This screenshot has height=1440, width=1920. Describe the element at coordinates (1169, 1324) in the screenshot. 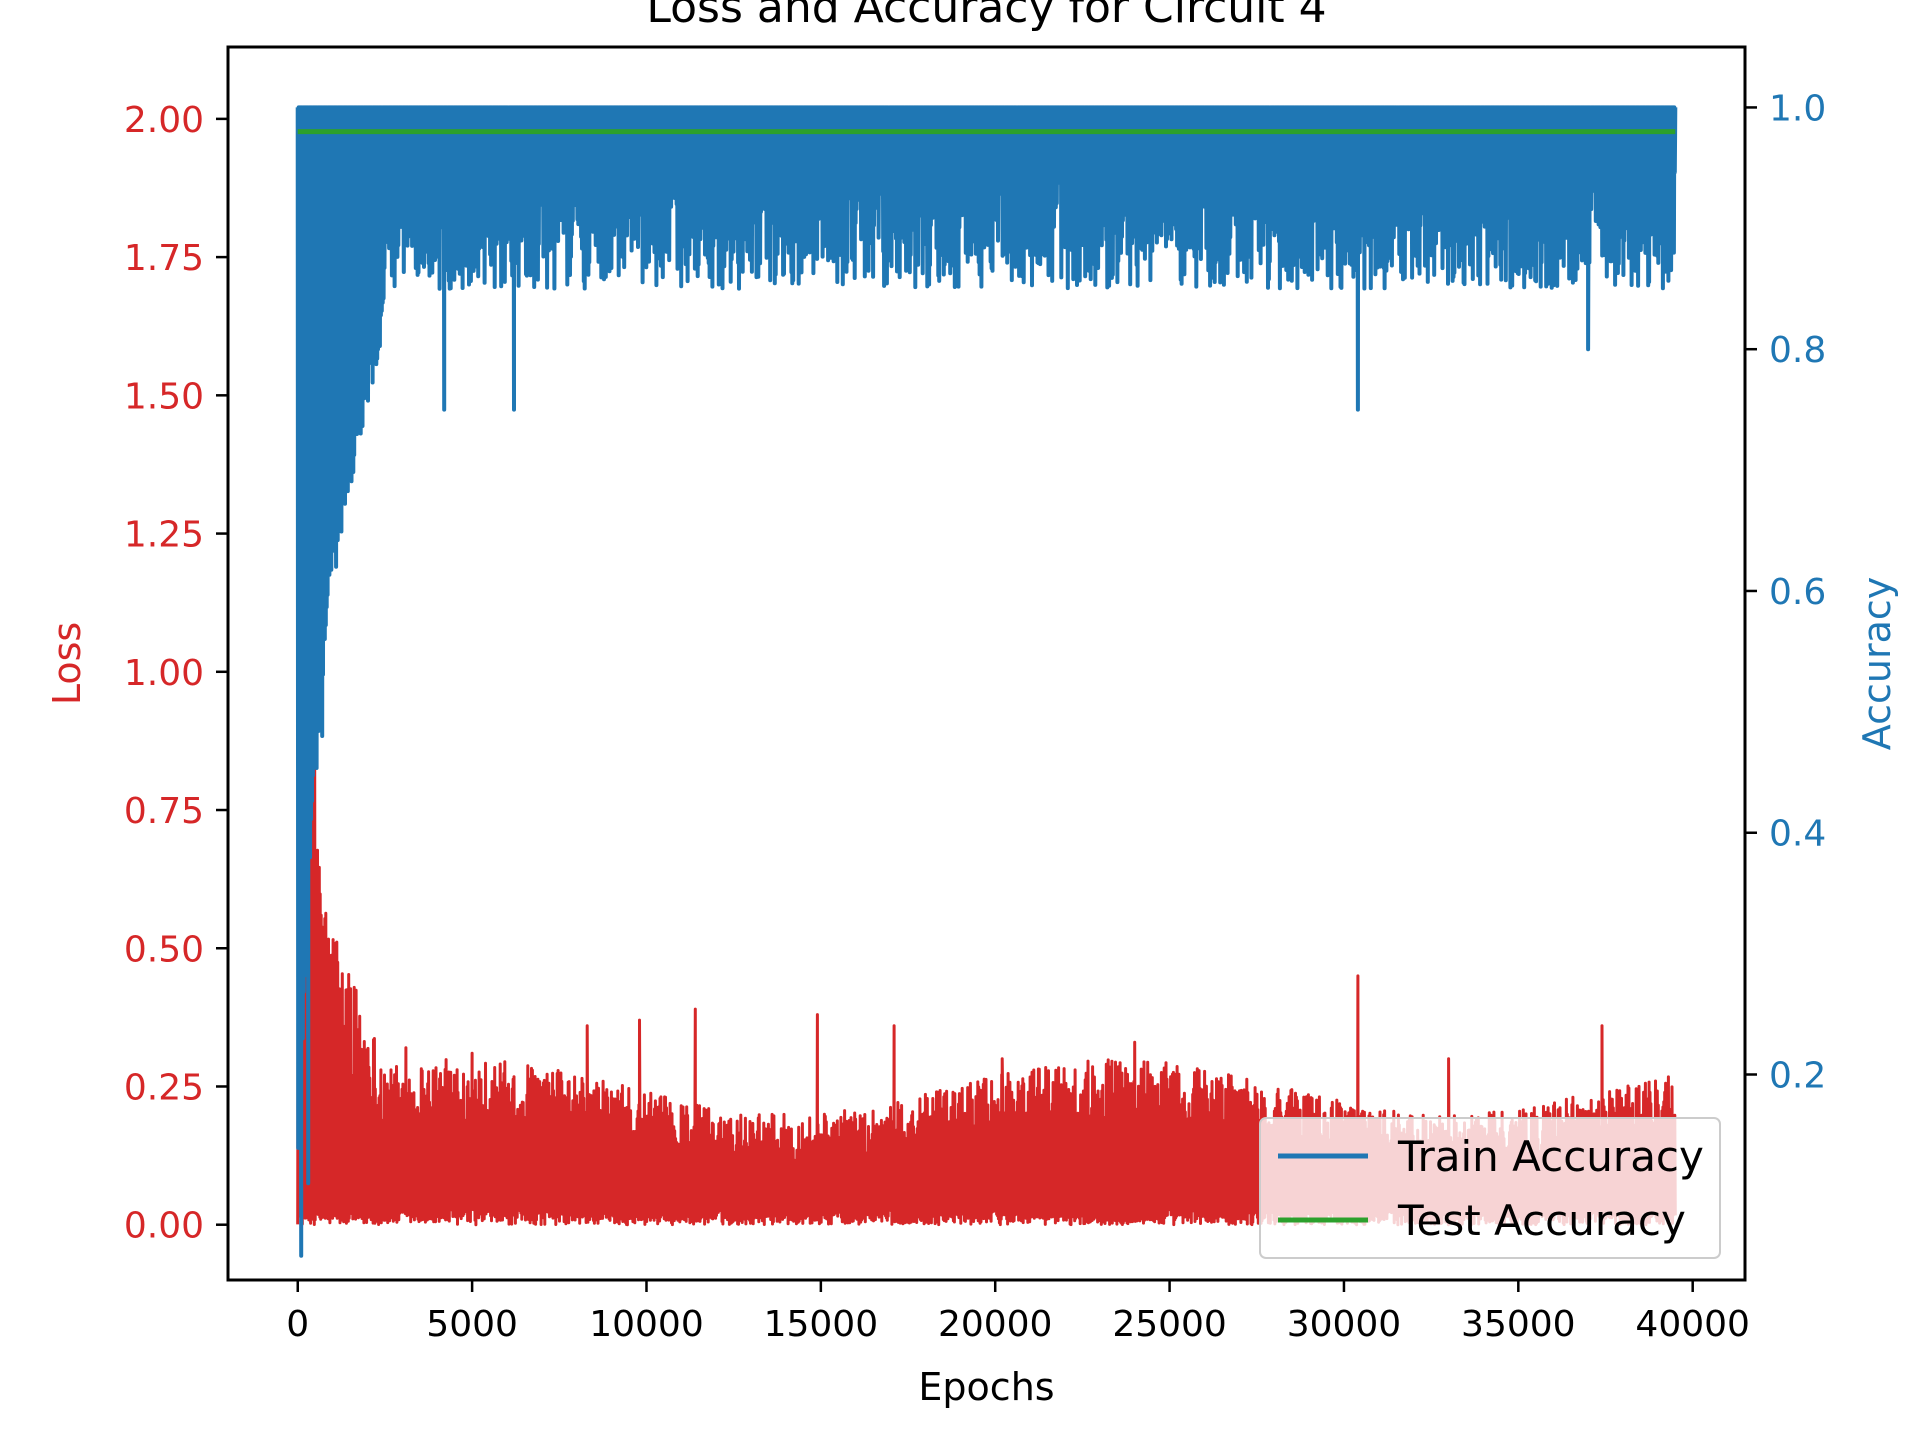

I see `x-tick-label: 25000` at that location.